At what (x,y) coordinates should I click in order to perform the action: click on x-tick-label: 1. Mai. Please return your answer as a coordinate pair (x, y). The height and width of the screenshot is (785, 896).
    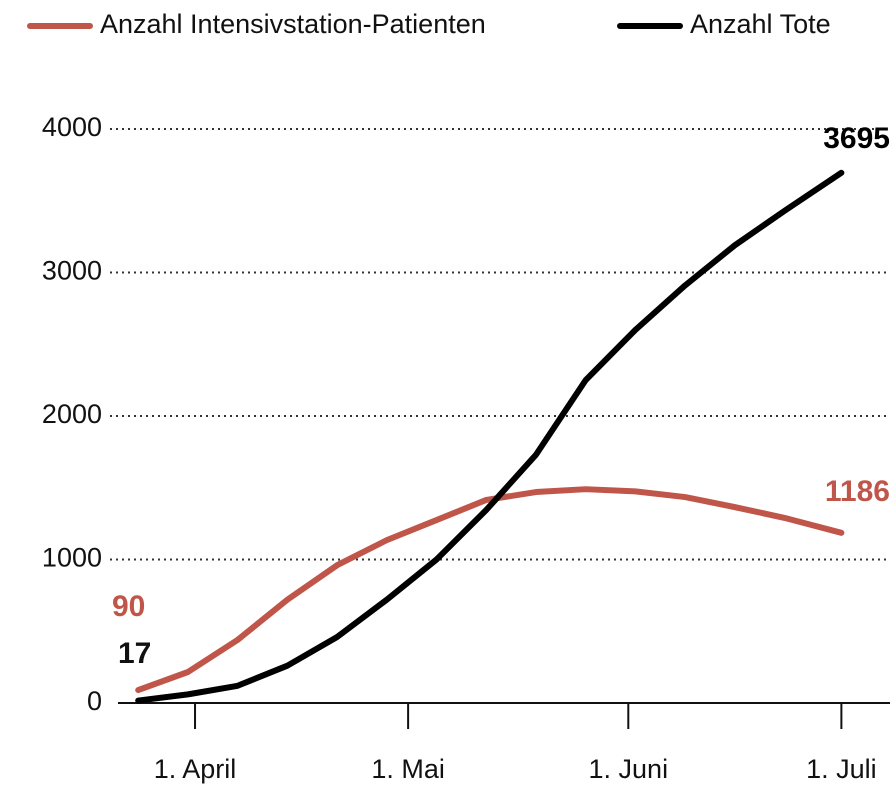
    Looking at the image, I should click on (408, 769).